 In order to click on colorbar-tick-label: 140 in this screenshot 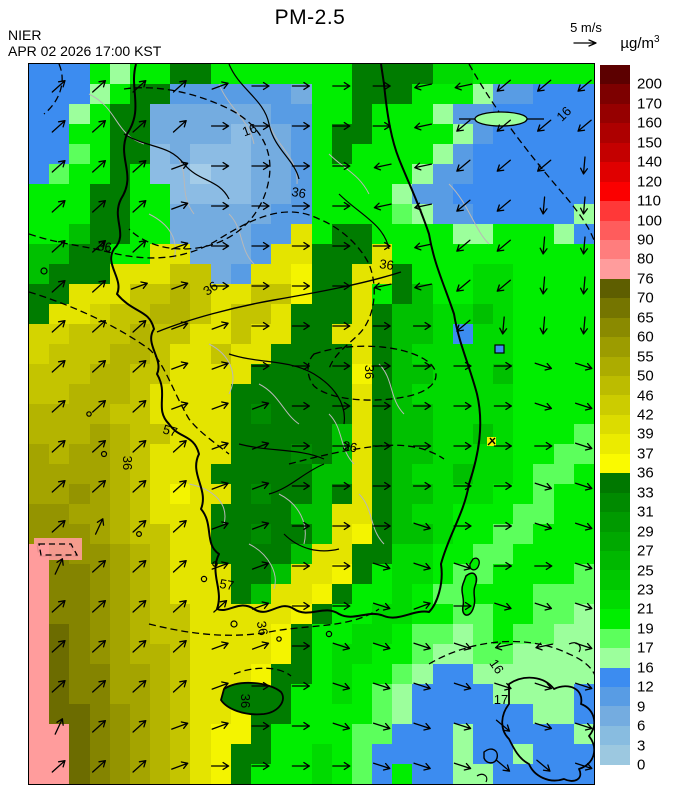, I will do `click(650, 162)`.